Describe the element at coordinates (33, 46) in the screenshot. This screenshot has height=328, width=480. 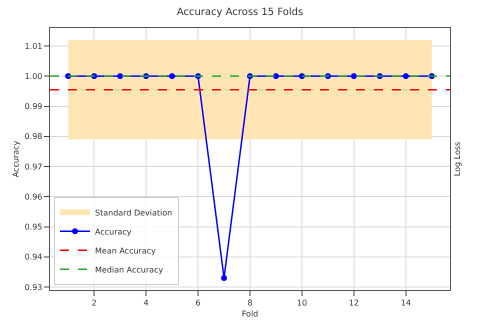
I see `y-tick-label: 1.01` at that location.